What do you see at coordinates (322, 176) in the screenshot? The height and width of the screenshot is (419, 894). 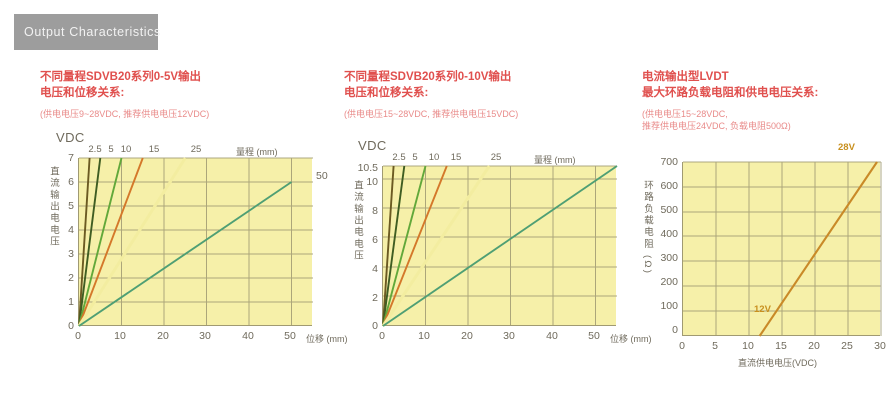 I see `series-end-label-50: 50` at bounding box center [322, 176].